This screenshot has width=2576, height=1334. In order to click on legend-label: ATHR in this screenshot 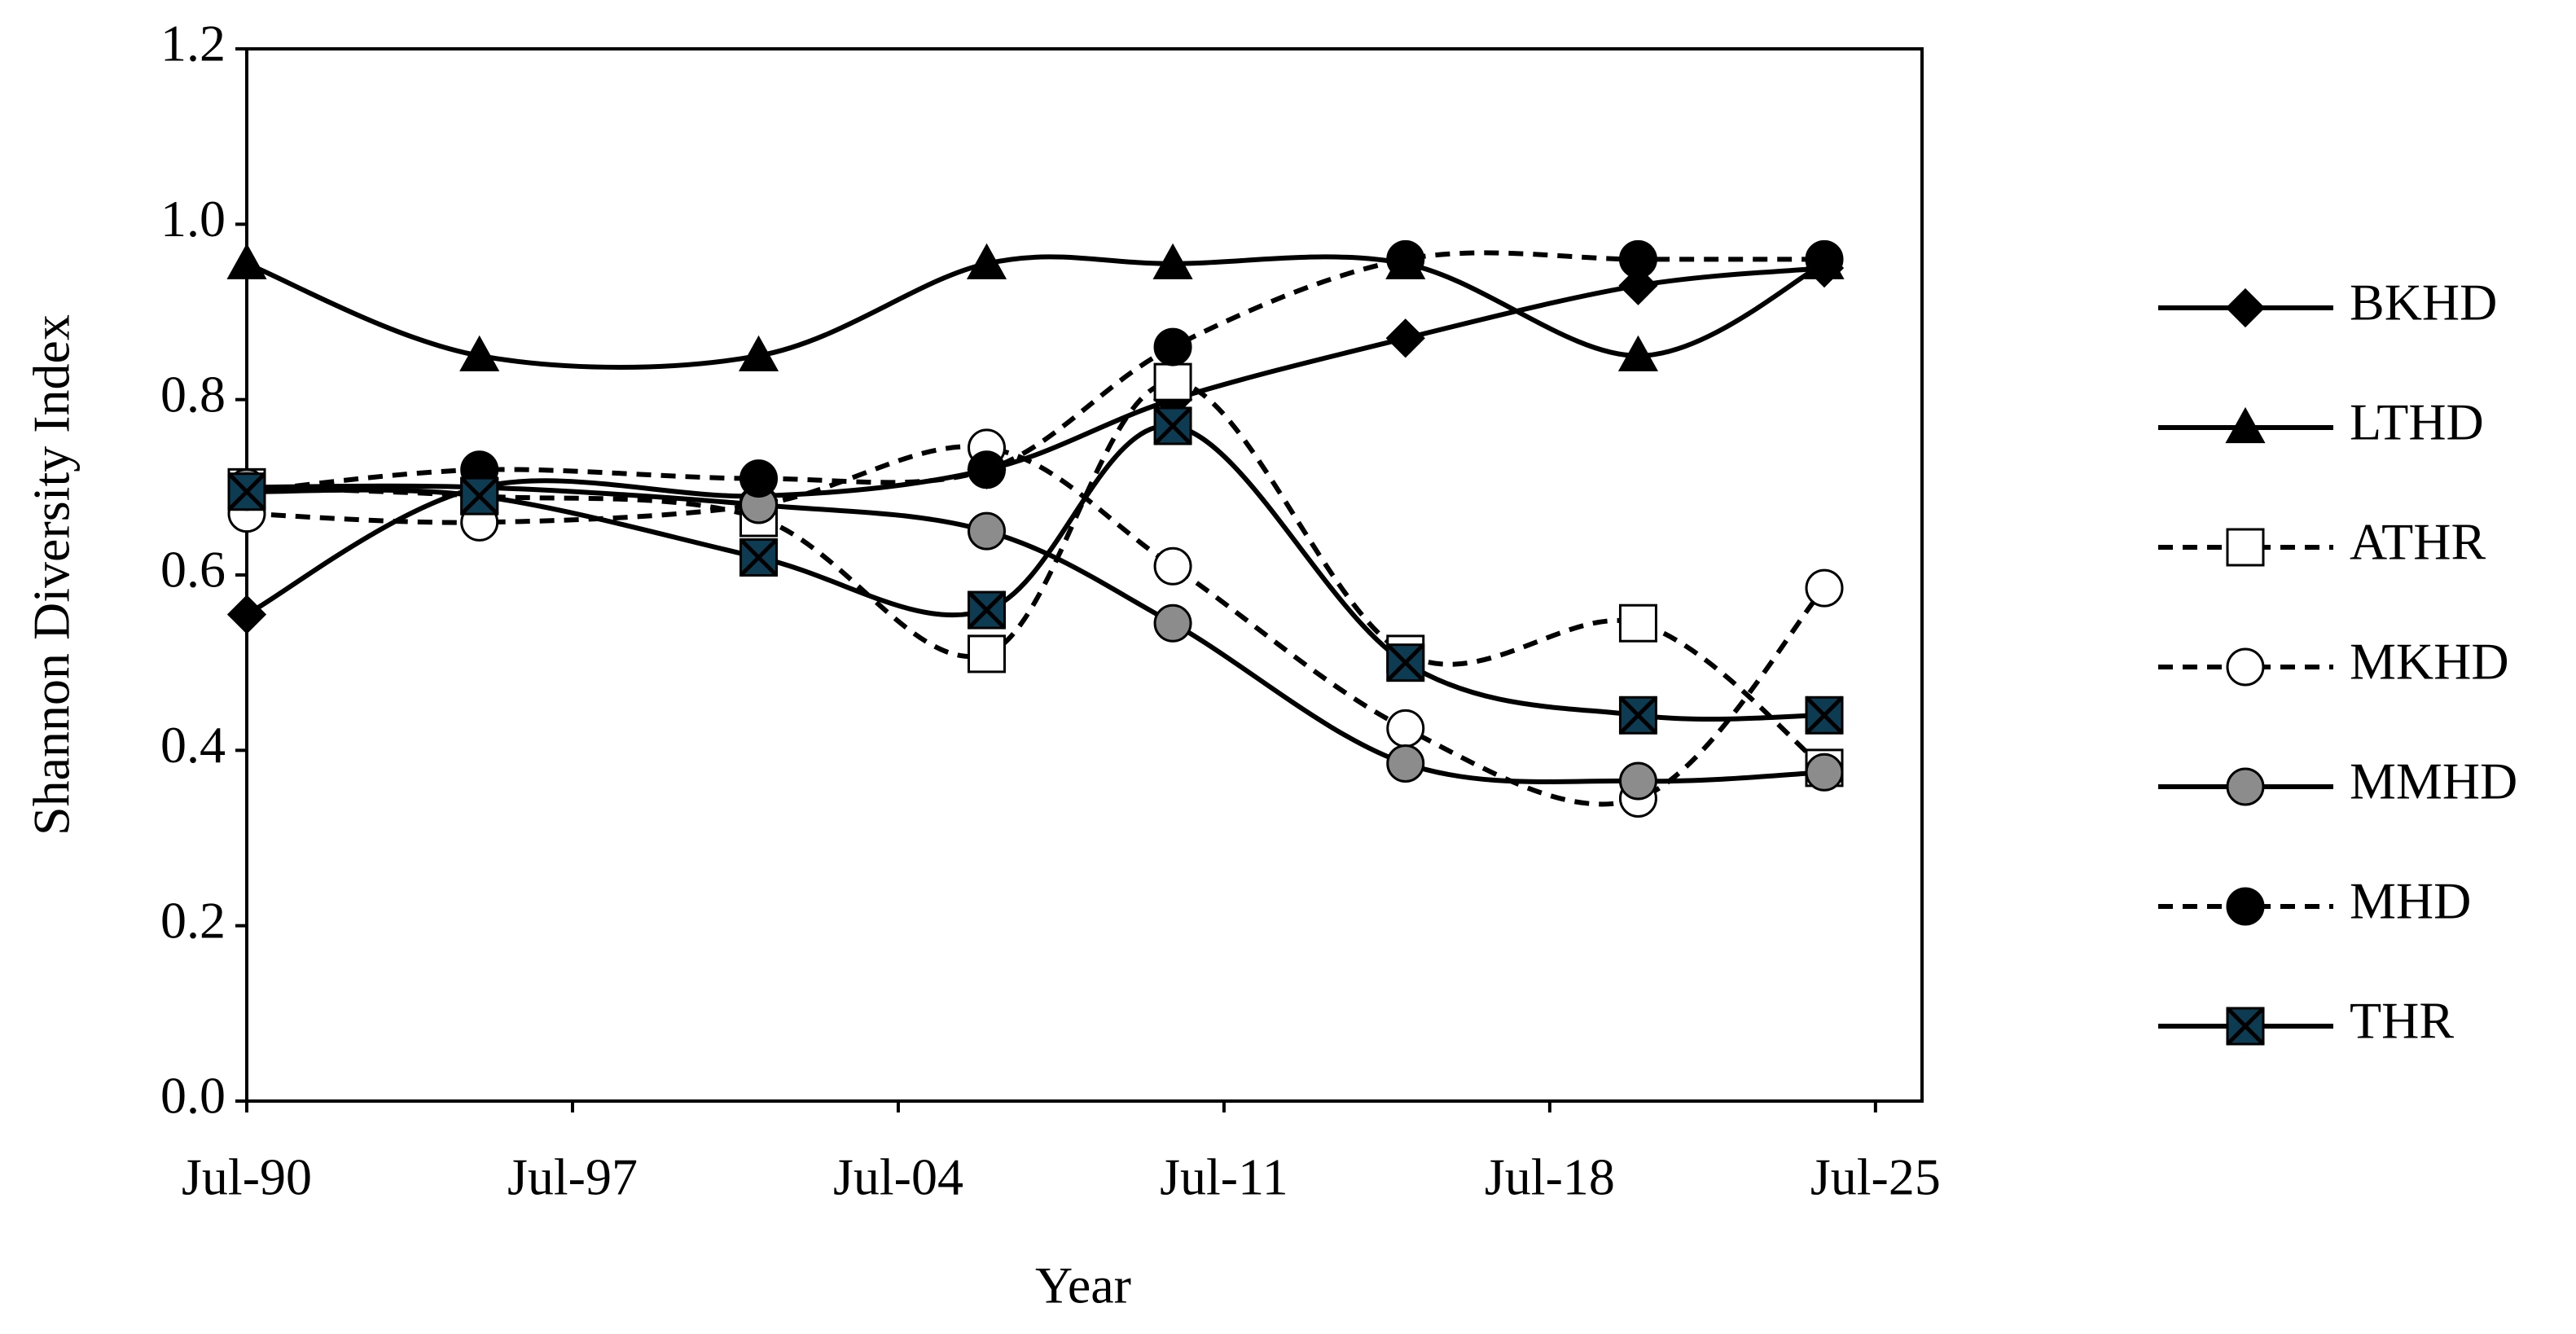, I will do `click(2418, 542)`.